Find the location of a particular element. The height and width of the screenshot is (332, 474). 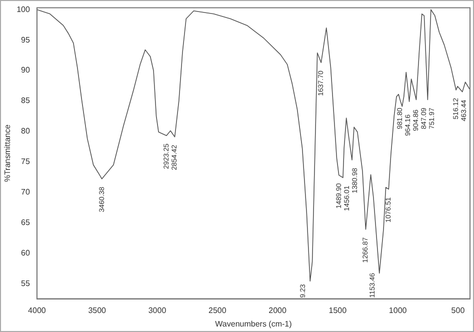

y-tick-label: 55 is located at coordinates (25, 283).